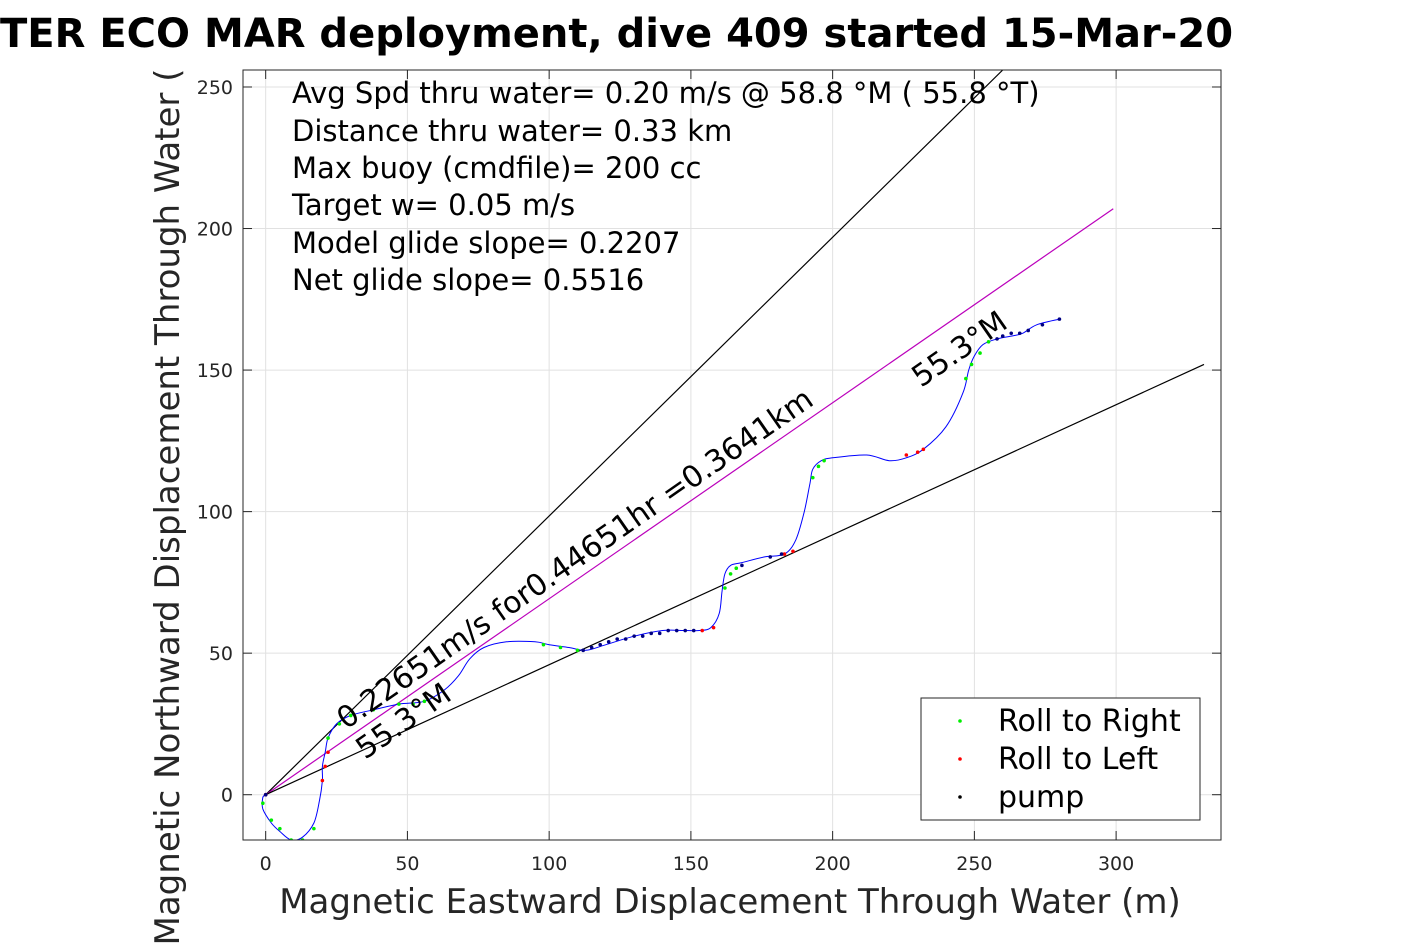 This screenshot has height=945, width=1417. I want to click on legend-label-roll-right: Roll to Right, so click(1089, 721).